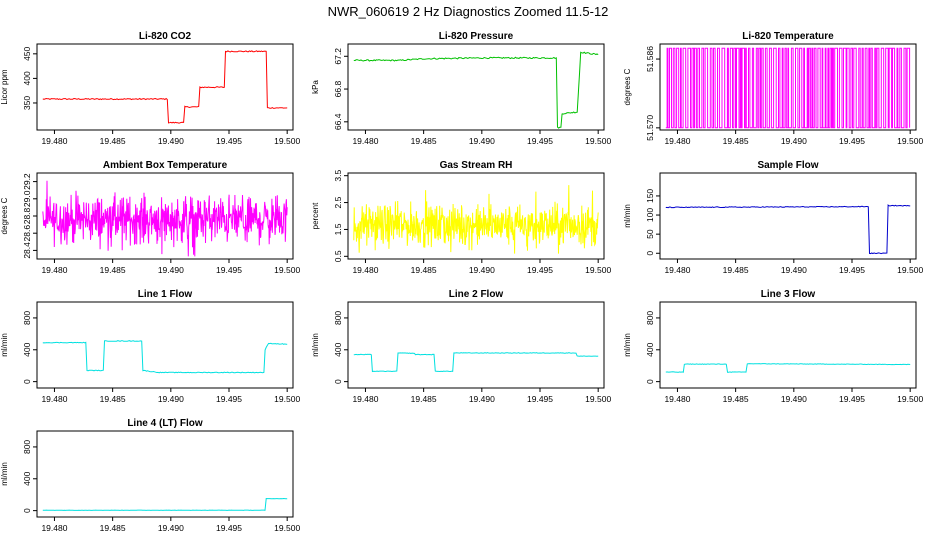  What do you see at coordinates (27, 53) in the screenshot?
I see `y-tick-label: 450` at bounding box center [27, 53].